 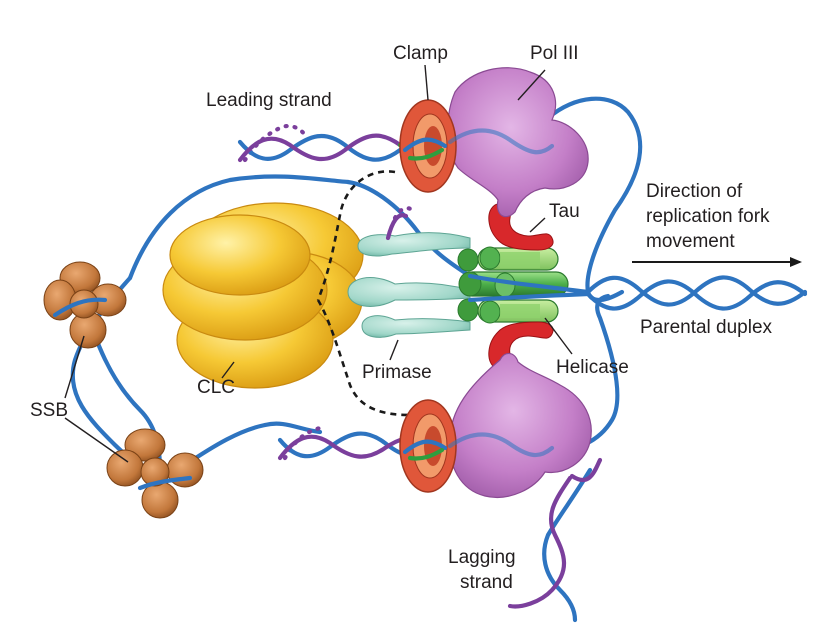 What do you see at coordinates (592, 367) in the screenshot?
I see `label-helicase: Helicase` at bounding box center [592, 367].